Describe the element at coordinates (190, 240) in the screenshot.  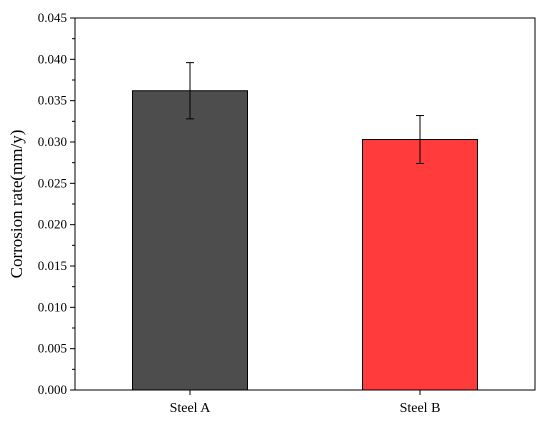
I see `bar-steel-a` at that location.